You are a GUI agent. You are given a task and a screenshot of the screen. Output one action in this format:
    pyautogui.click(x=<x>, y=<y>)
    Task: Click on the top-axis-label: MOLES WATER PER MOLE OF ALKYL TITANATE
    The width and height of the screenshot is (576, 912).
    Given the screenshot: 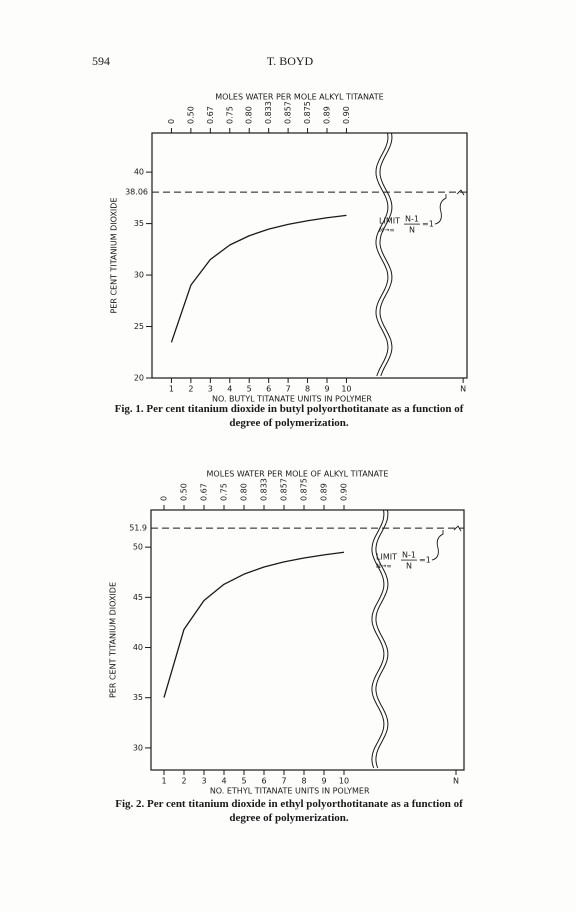 What is the action you would take?
    pyautogui.click(x=298, y=474)
    